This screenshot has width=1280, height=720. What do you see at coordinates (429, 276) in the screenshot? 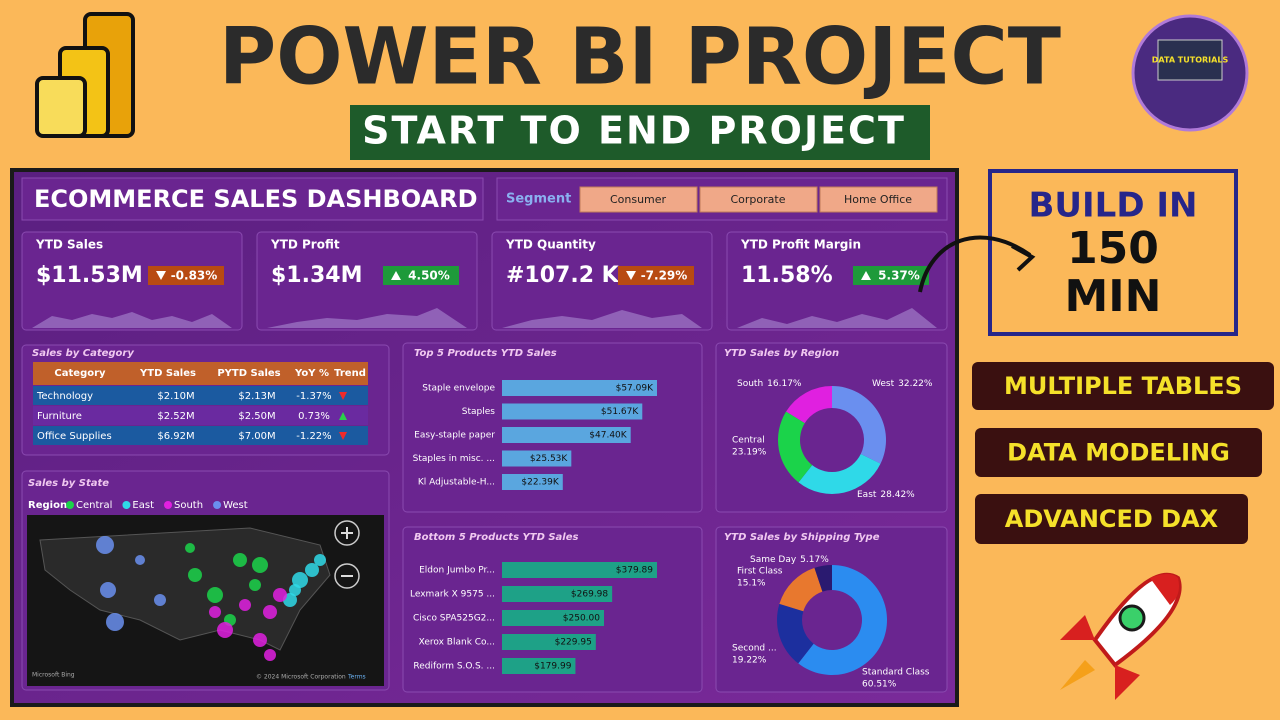
I see `kpi-change: 4.50%` at bounding box center [429, 276].